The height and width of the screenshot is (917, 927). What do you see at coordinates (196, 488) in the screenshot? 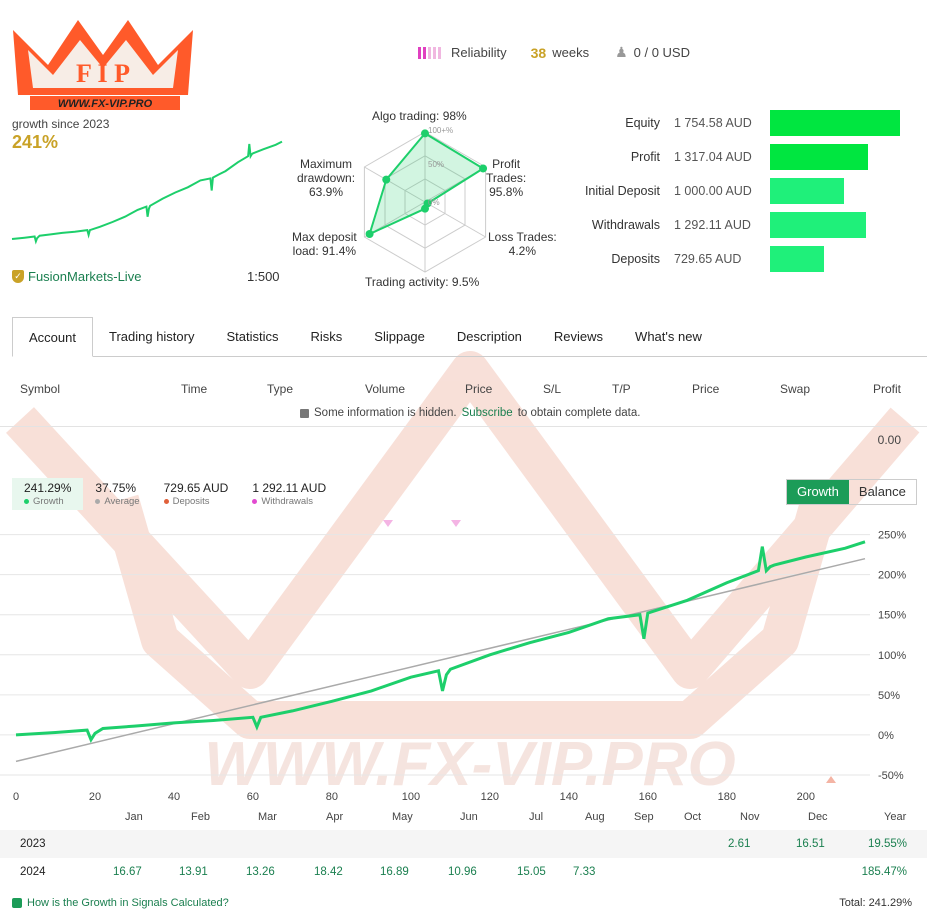
I see `legend-value: 729.65 AUD` at bounding box center [196, 488].